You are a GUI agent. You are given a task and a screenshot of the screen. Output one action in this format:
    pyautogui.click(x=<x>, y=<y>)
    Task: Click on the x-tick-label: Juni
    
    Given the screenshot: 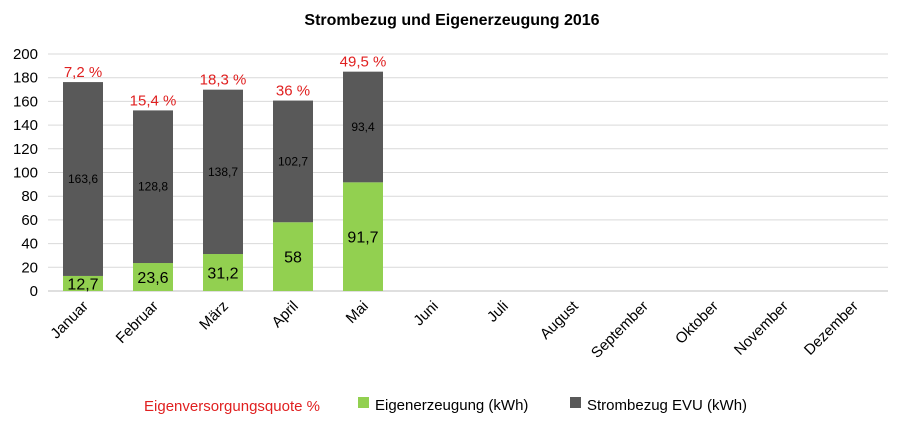 What is the action you would take?
    pyautogui.click(x=425, y=313)
    